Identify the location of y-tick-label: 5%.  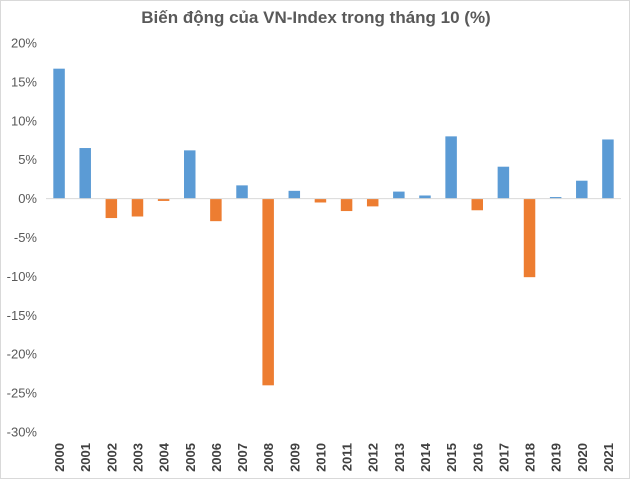
(27, 159).